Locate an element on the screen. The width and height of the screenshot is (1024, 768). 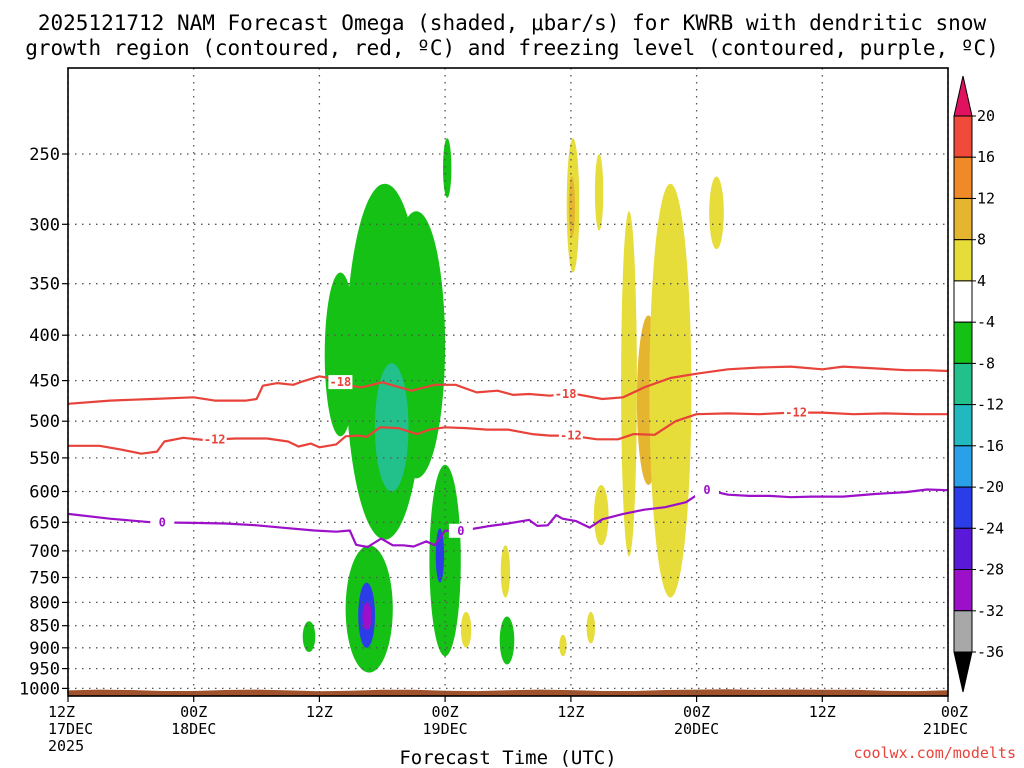
y-tick-label-350: 350 is located at coordinates (44, 285).